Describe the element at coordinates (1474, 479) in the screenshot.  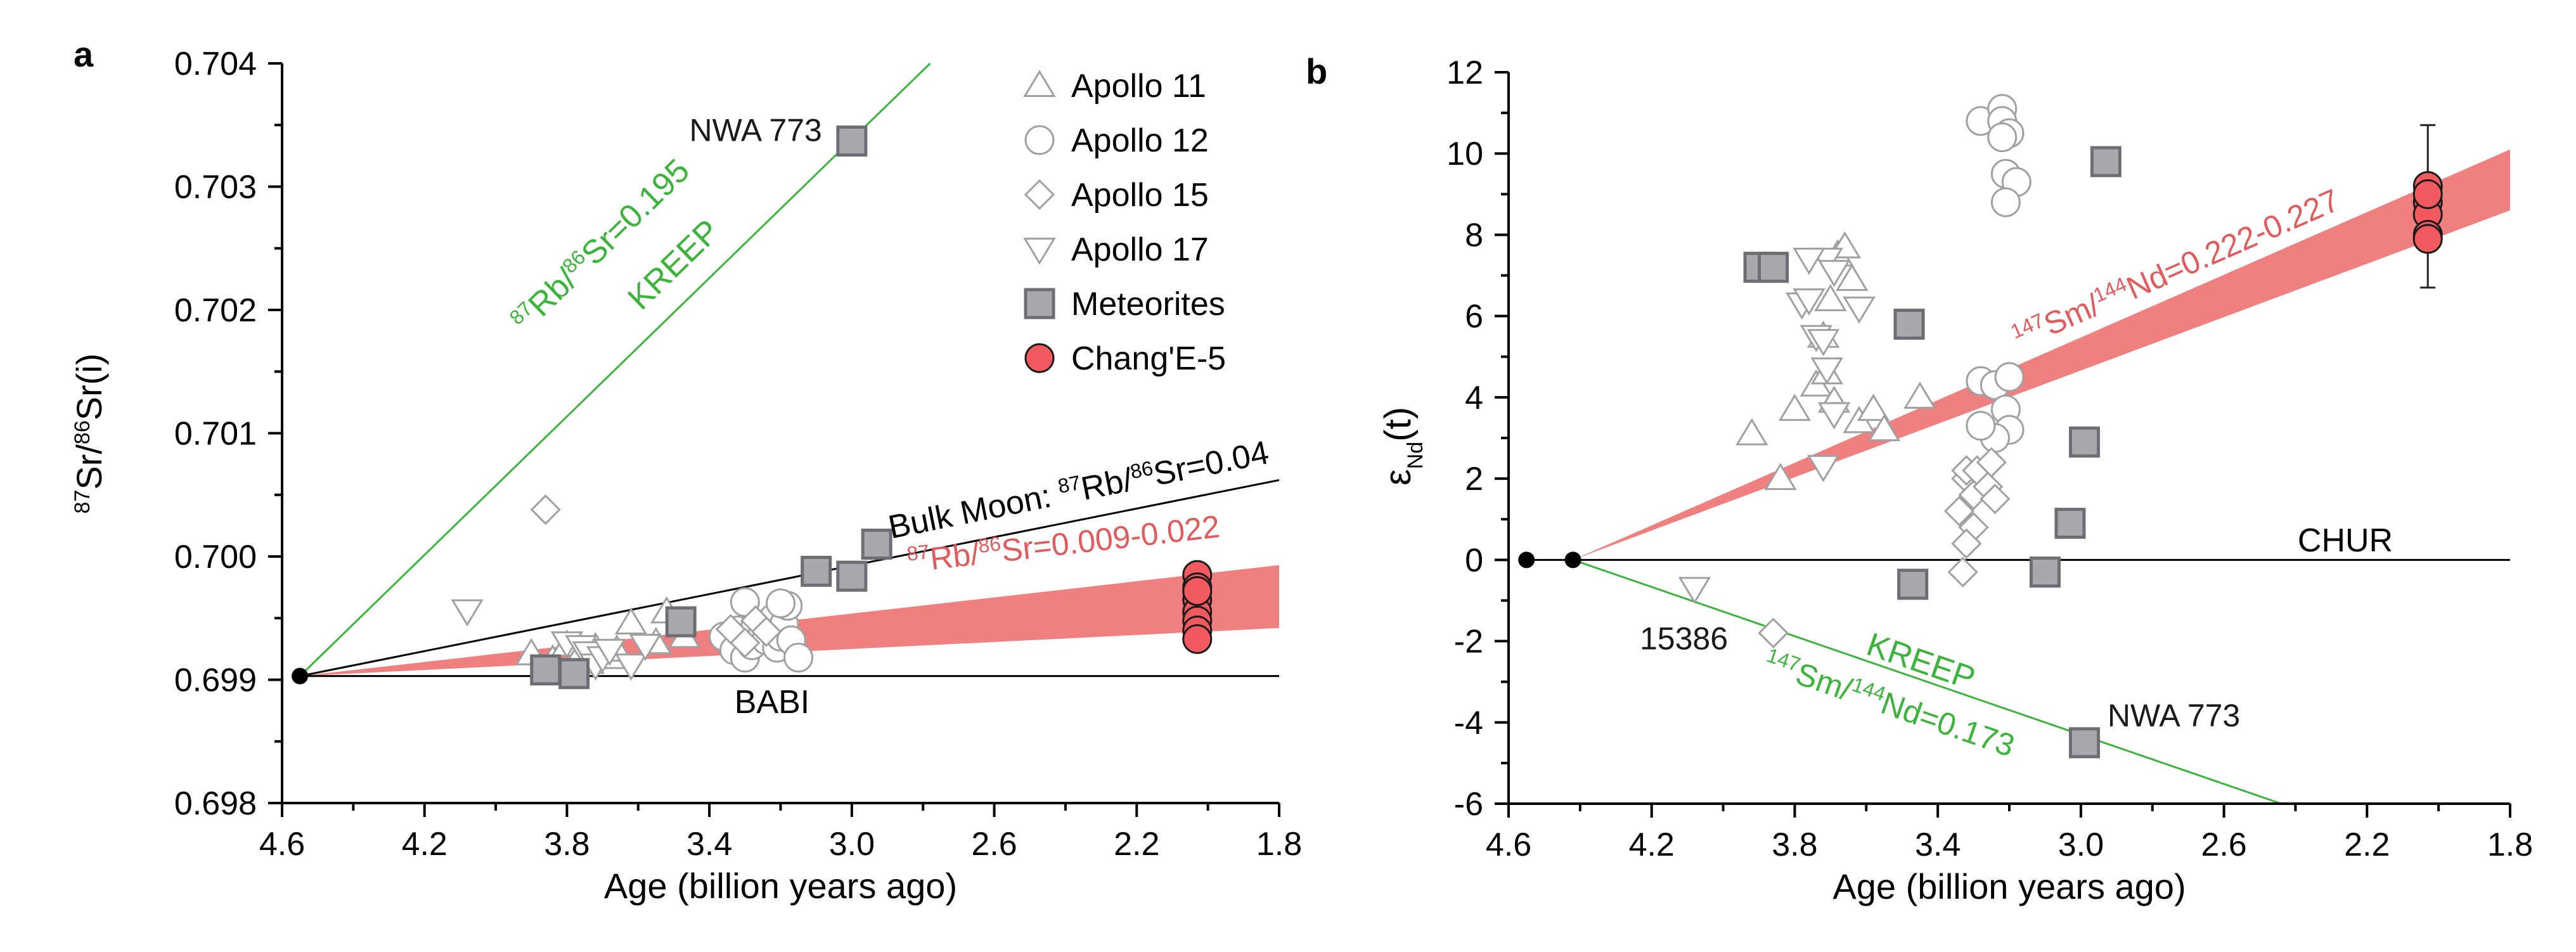
I see `y-tick-label: 2` at that location.